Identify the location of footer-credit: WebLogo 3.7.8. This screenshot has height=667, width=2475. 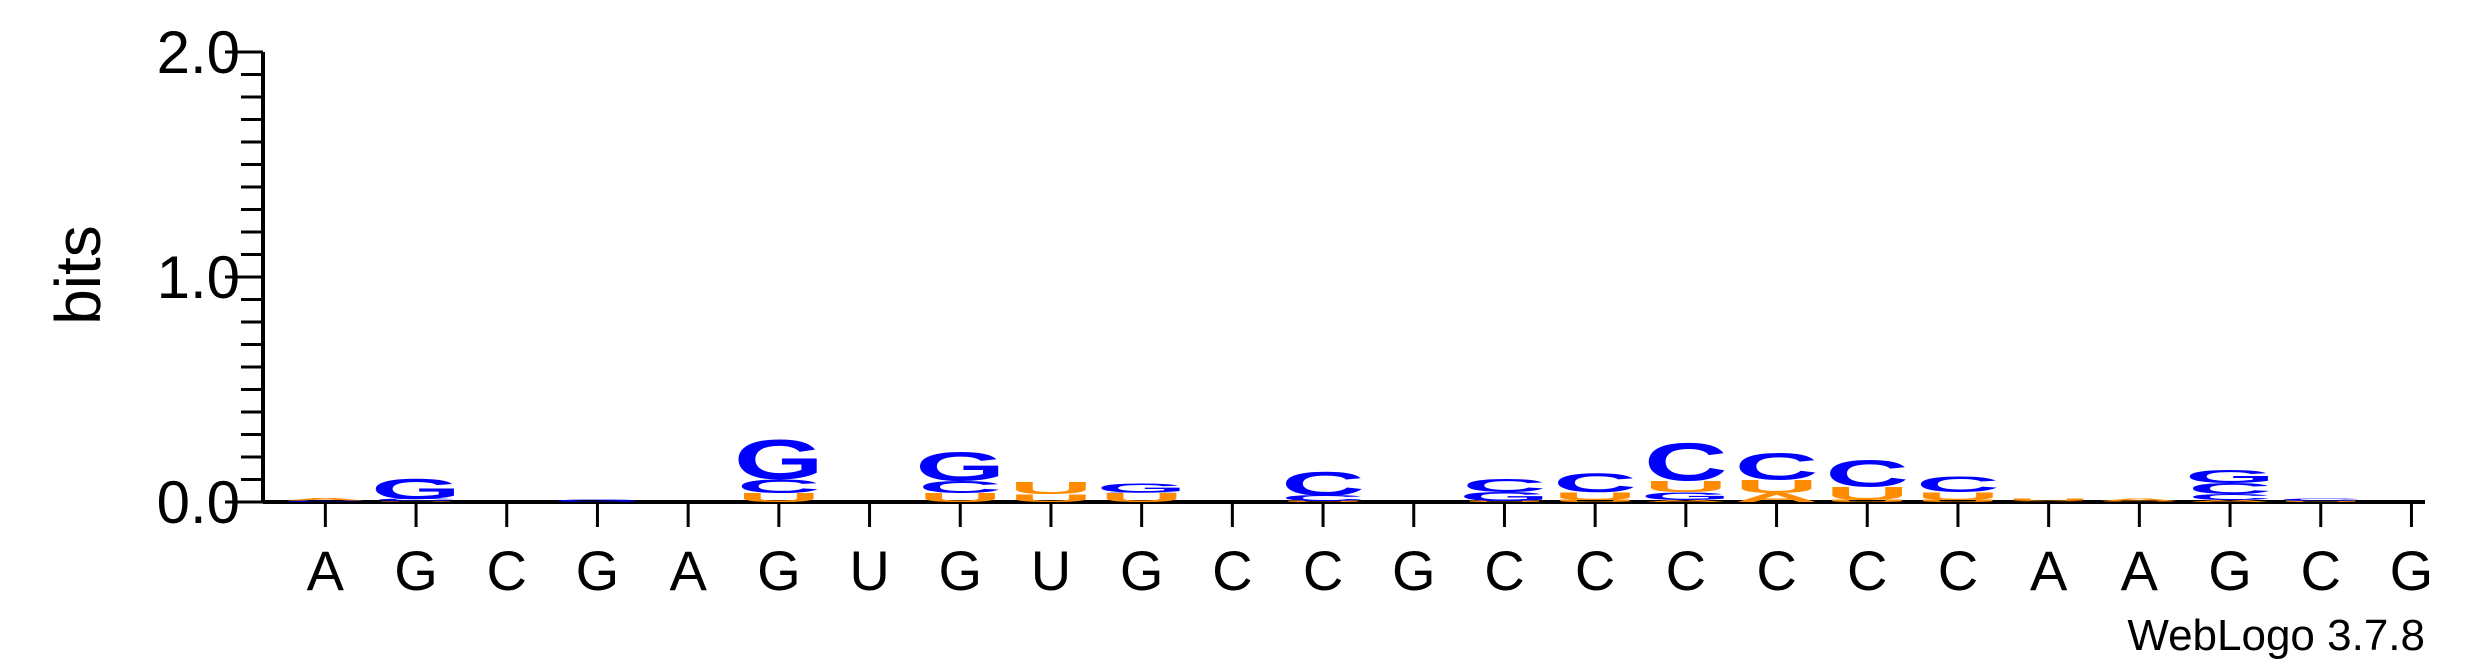
(2276, 635).